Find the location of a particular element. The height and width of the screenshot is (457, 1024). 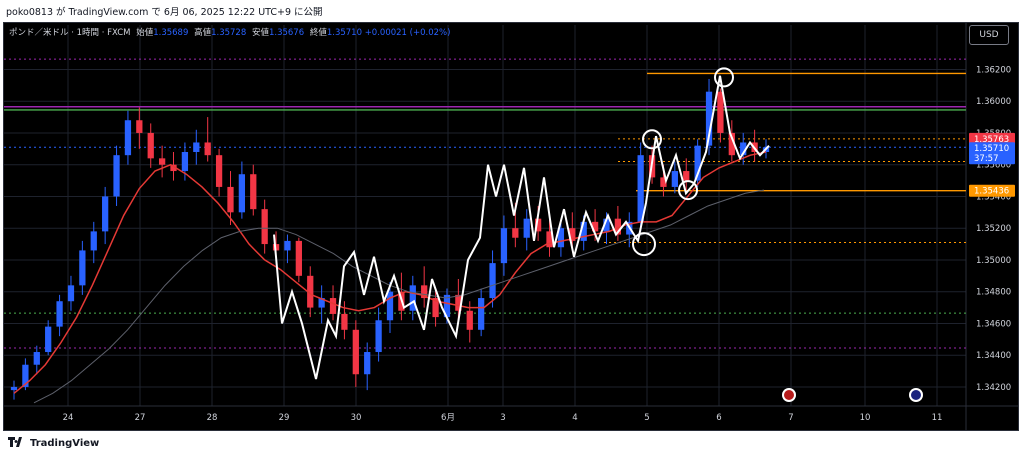

x-tick-label: 6 is located at coordinates (718, 418).